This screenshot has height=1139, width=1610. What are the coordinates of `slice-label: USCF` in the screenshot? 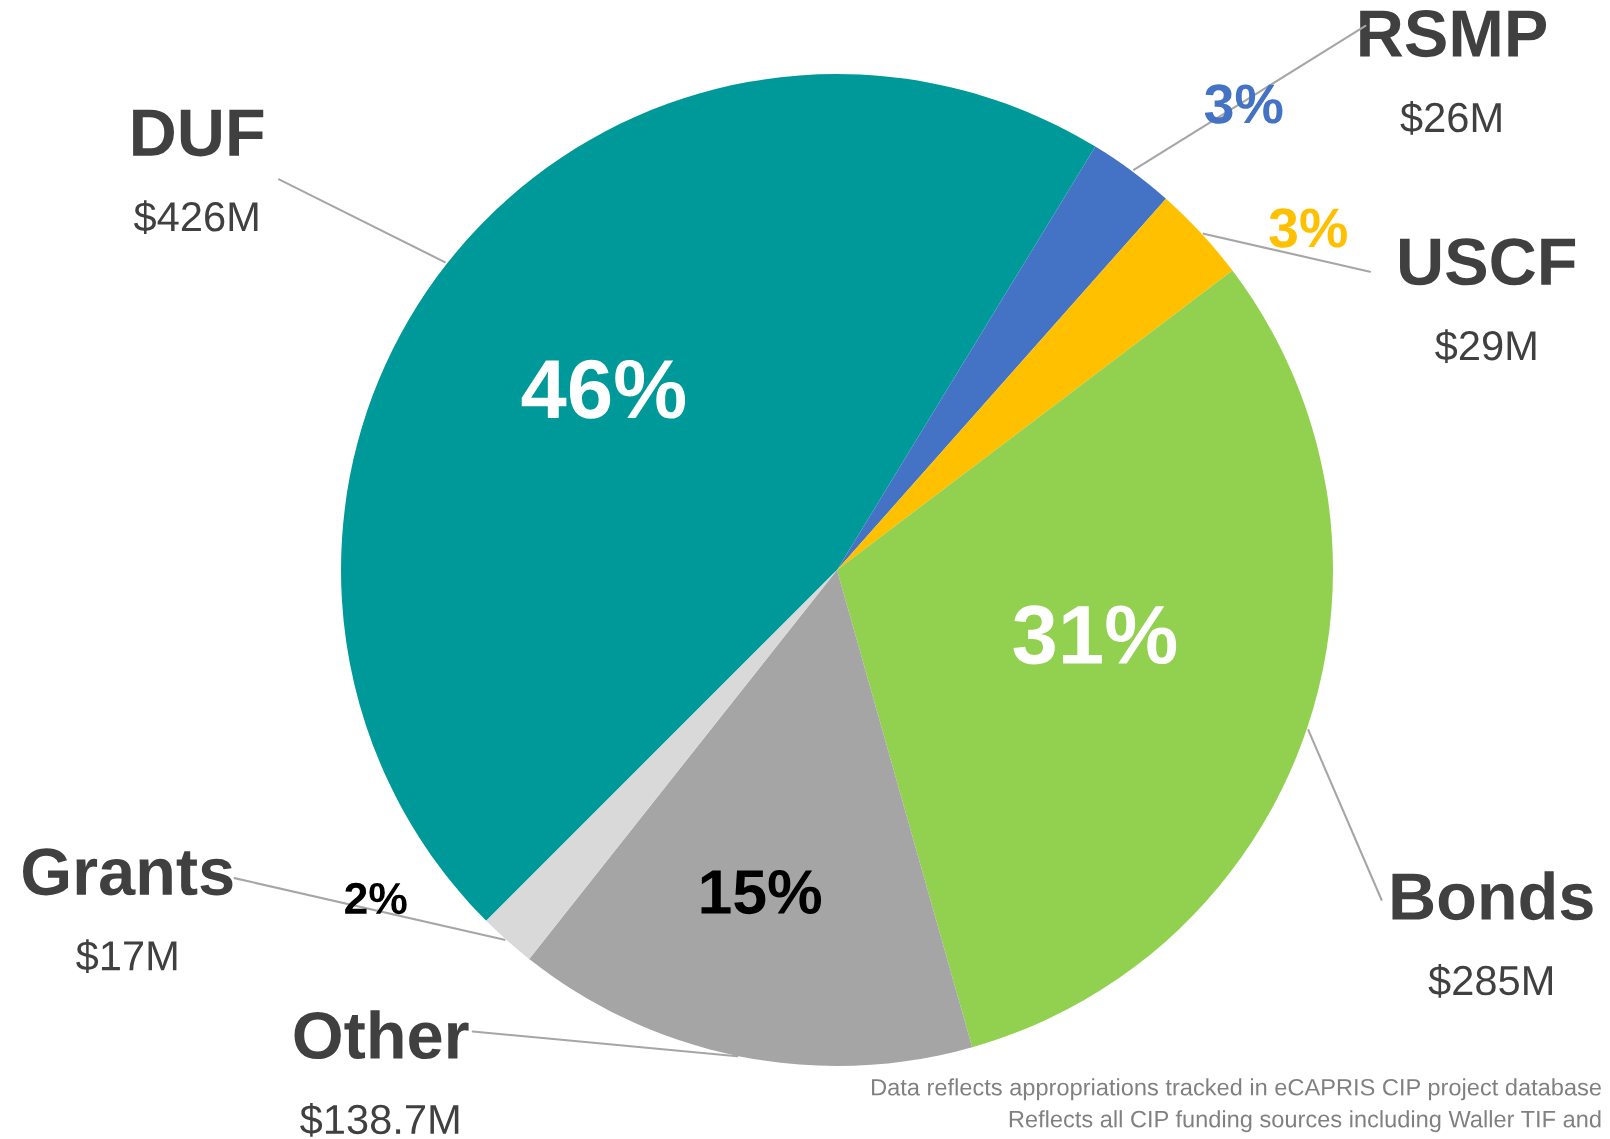 It's located at (1488, 262).